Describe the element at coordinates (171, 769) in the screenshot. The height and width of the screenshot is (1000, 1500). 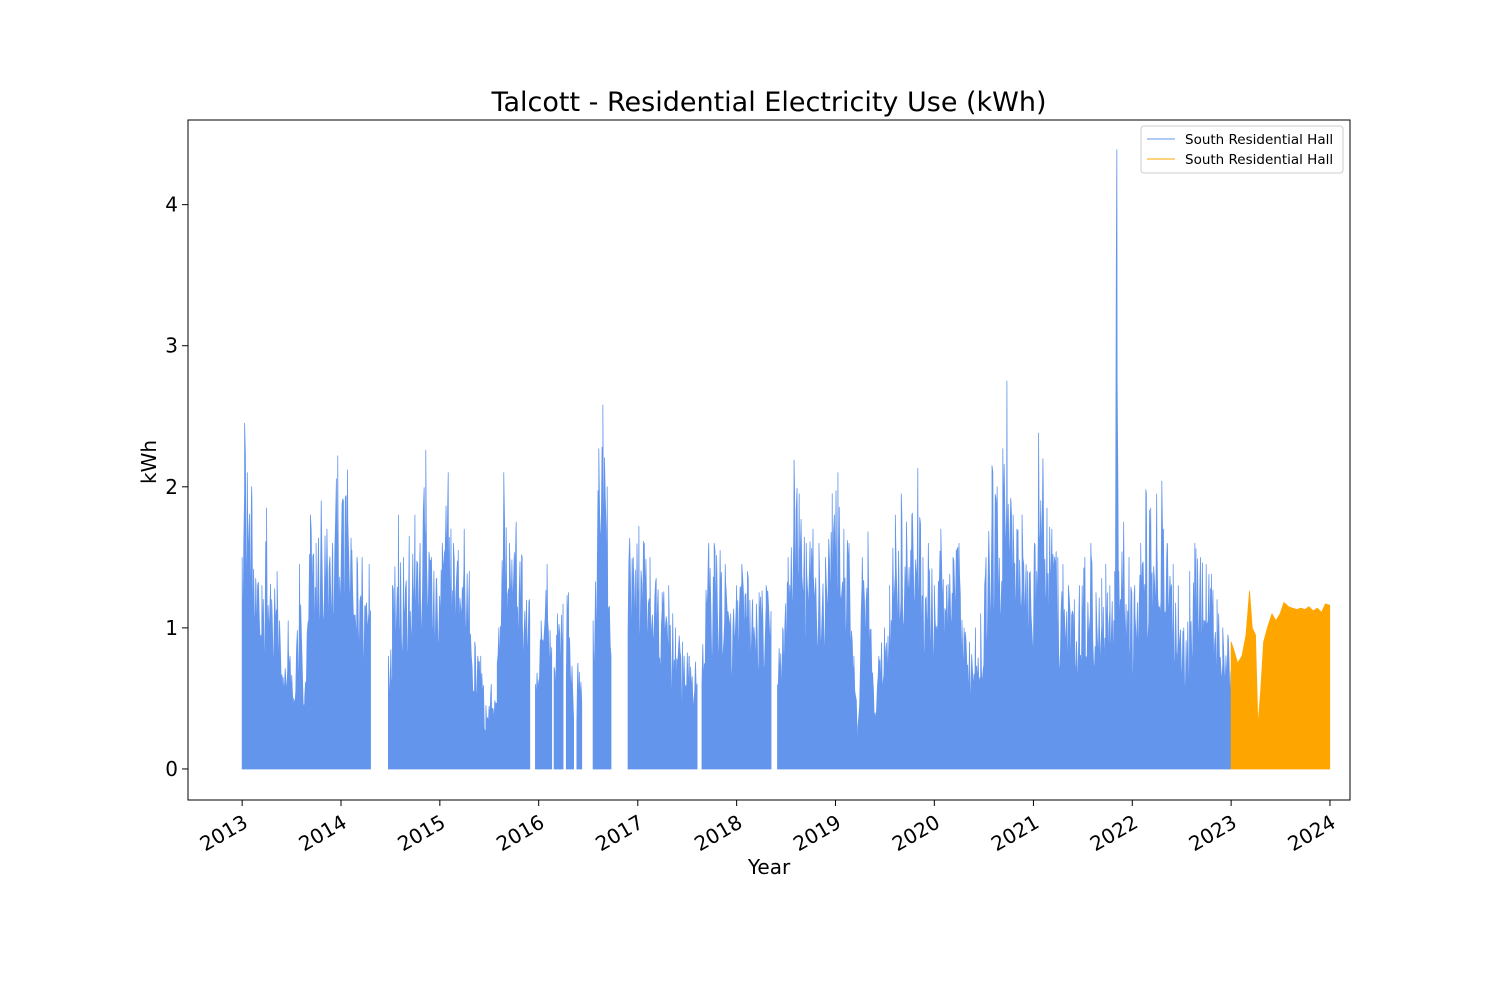
I see `y-tick-label: 0` at that location.